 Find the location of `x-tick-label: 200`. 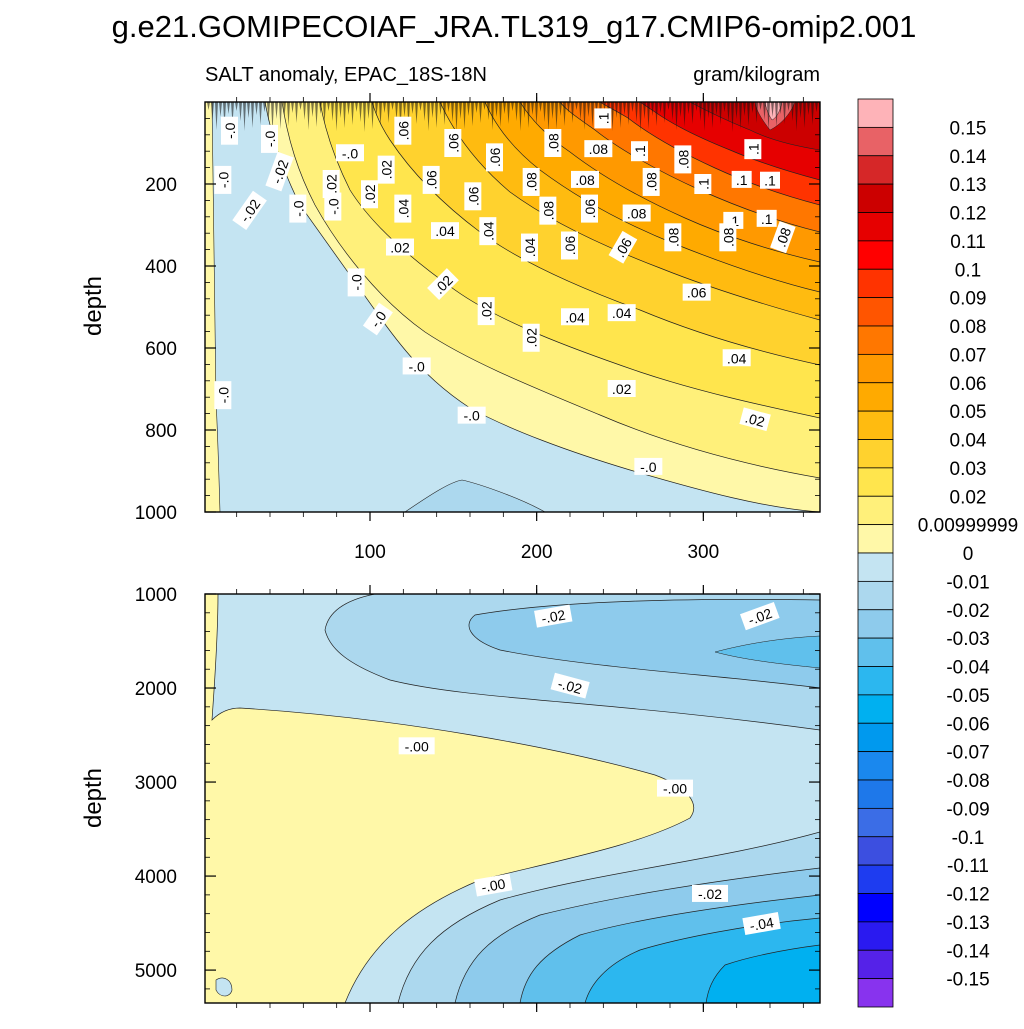

x-tick-label: 200 is located at coordinates (537, 552).